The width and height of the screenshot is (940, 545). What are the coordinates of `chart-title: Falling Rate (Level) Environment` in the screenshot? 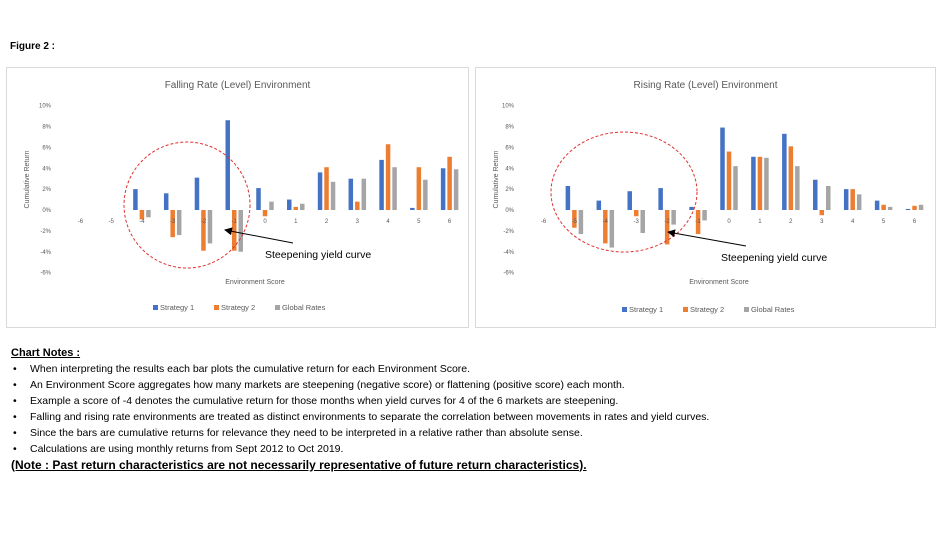 It's located at (238, 85).